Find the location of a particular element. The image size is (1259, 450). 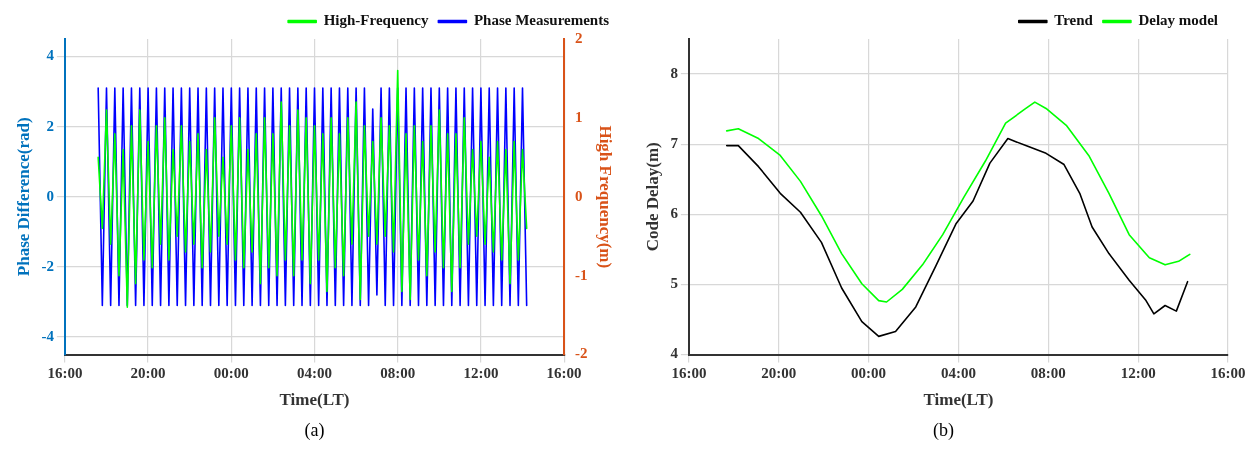

legend-label: High-Frequency is located at coordinates (376, 20).